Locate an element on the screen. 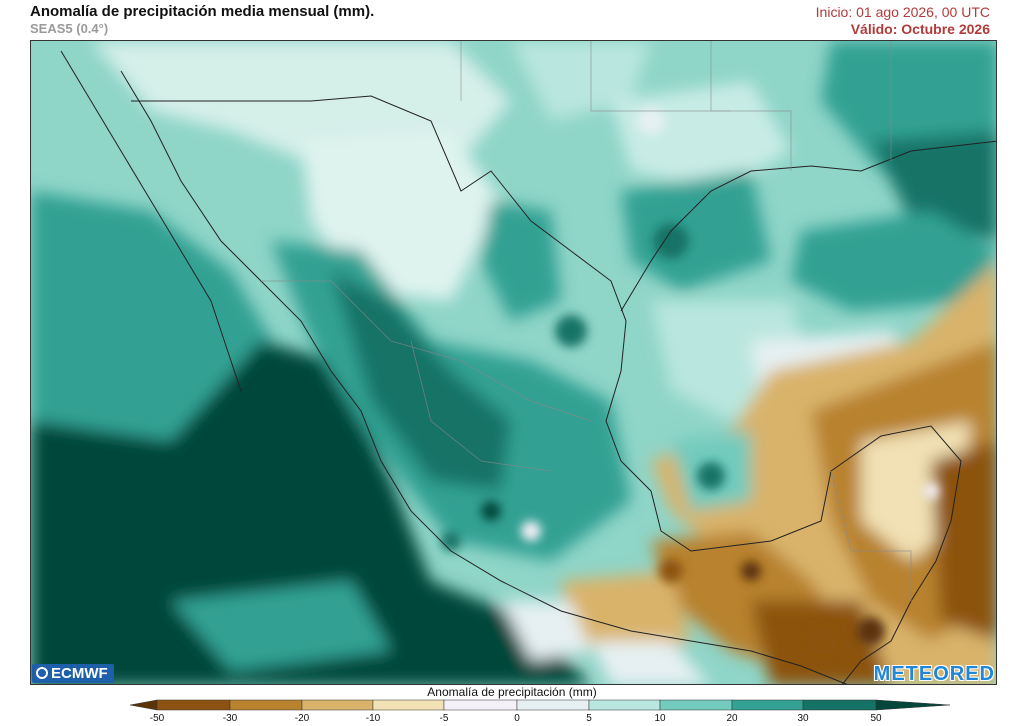 This screenshot has height=726, width=1024. colorbar-tick-label: 20 is located at coordinates (732, 718).